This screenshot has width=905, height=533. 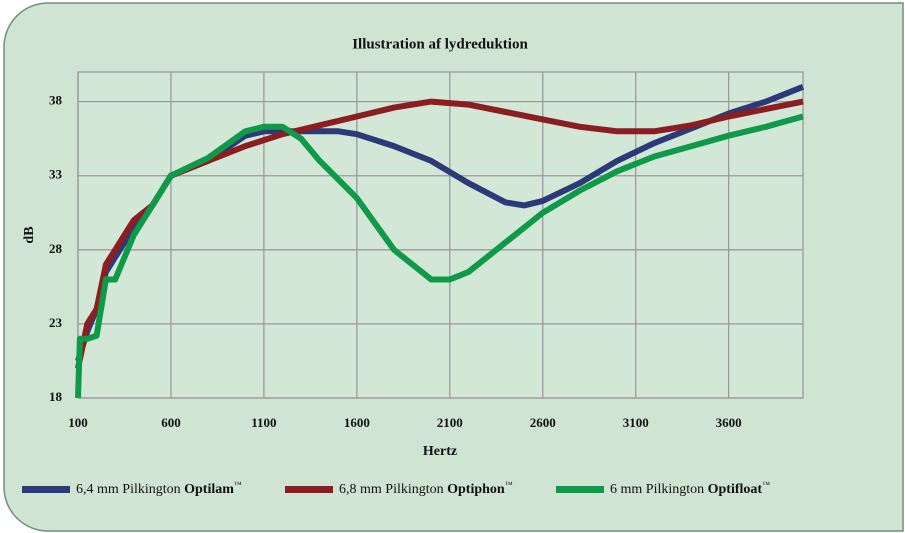 What do you see at coordinates (159, 488) in the screenshot?
I see `legend-label: 6,4 mm Pilkington Optilam™` at bounding box center [159, 488].